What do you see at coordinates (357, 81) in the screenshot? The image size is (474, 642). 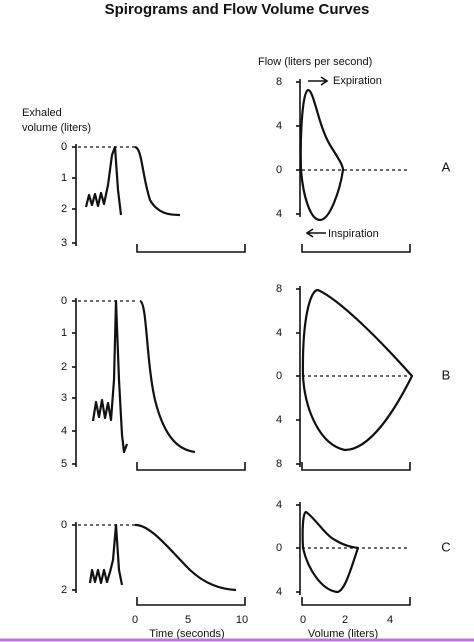 I see `expiration-label: Expiration` at bounding box center [357, 81].